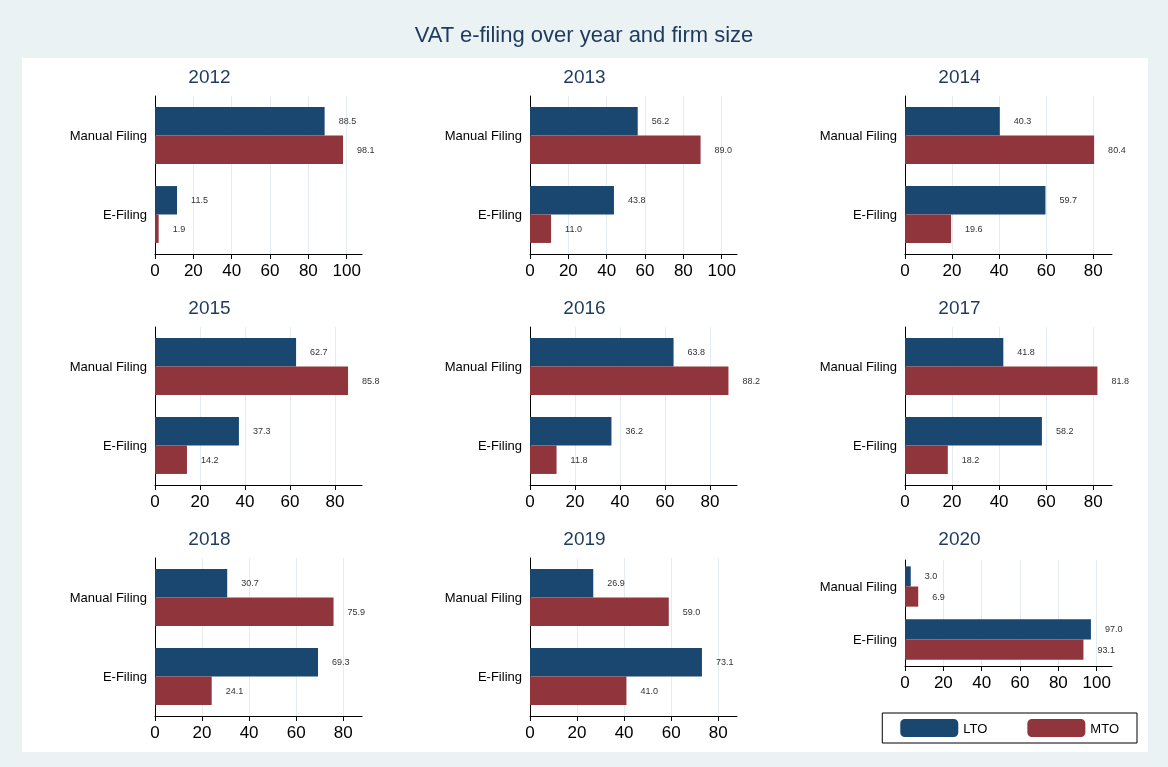 Image resolution: width=1168 pixels, height=767 pixels. I want to click on data-label: 30.7, so click(250, 583).